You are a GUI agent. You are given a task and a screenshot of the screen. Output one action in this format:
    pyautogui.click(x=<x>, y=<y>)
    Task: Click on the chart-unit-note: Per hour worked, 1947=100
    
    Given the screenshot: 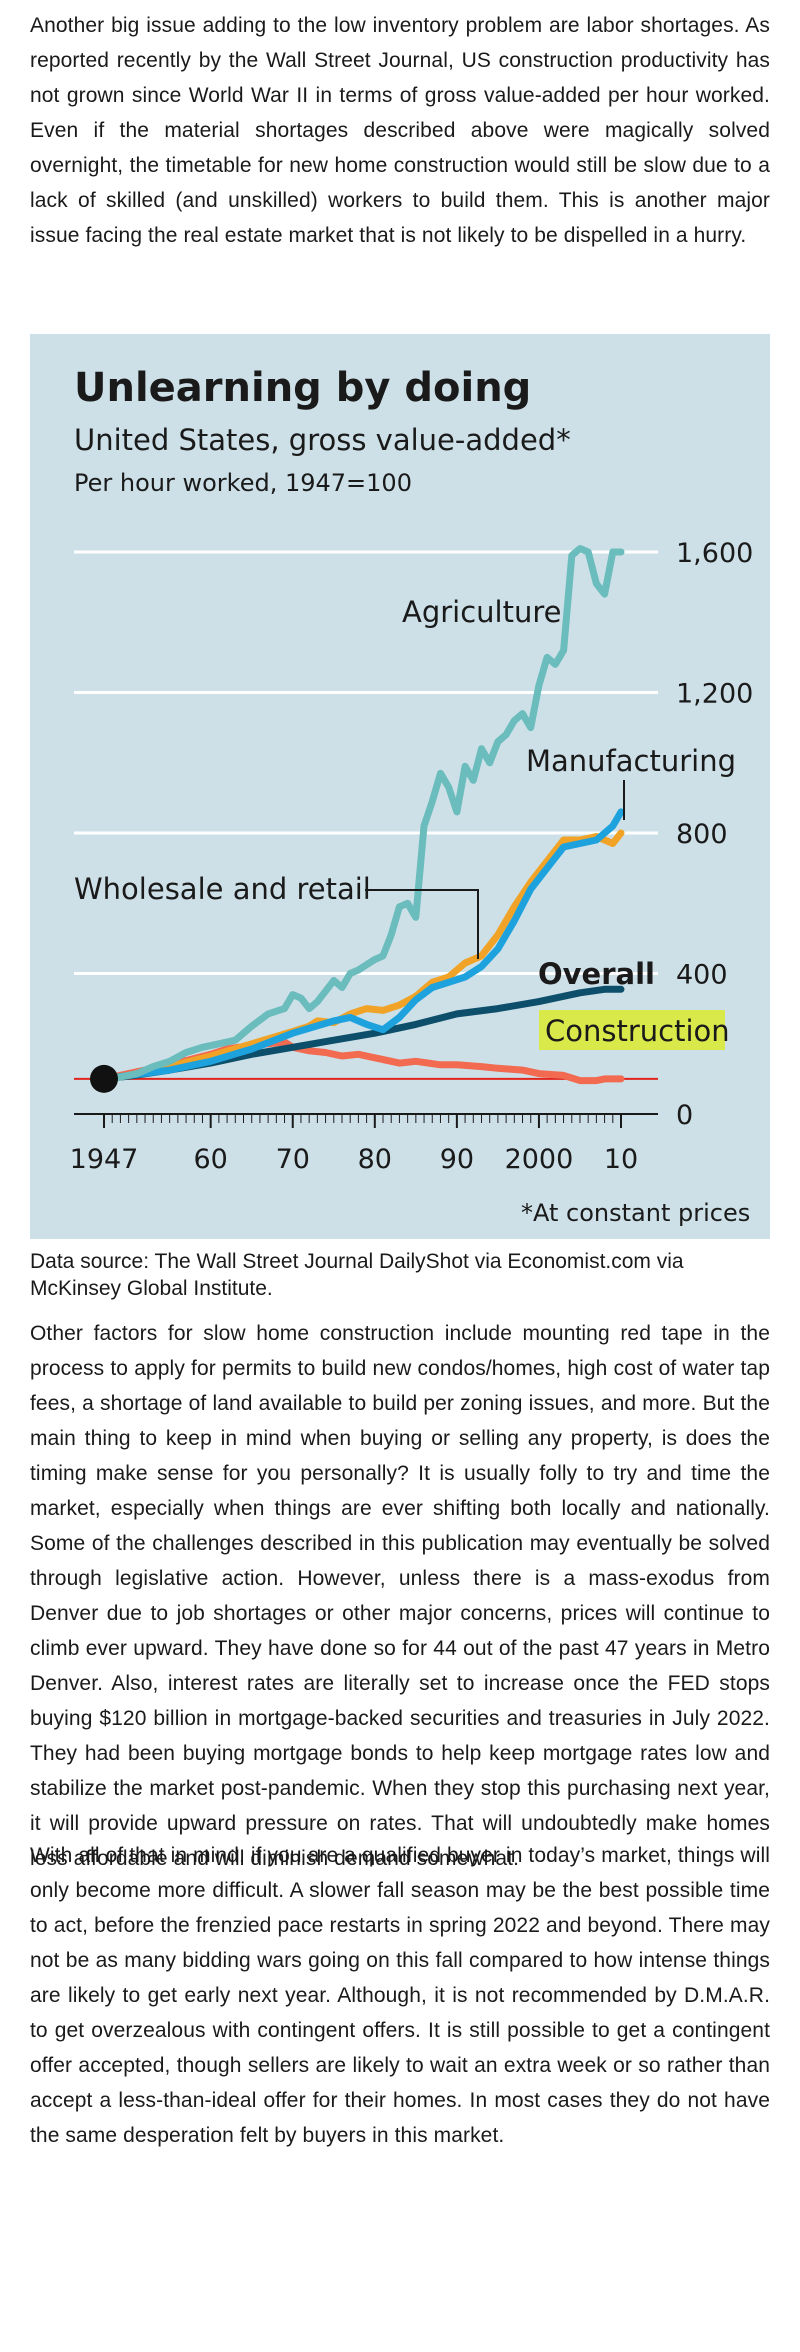 What is the action you would take?
    pyautogui.click(x=243, y=483)
    